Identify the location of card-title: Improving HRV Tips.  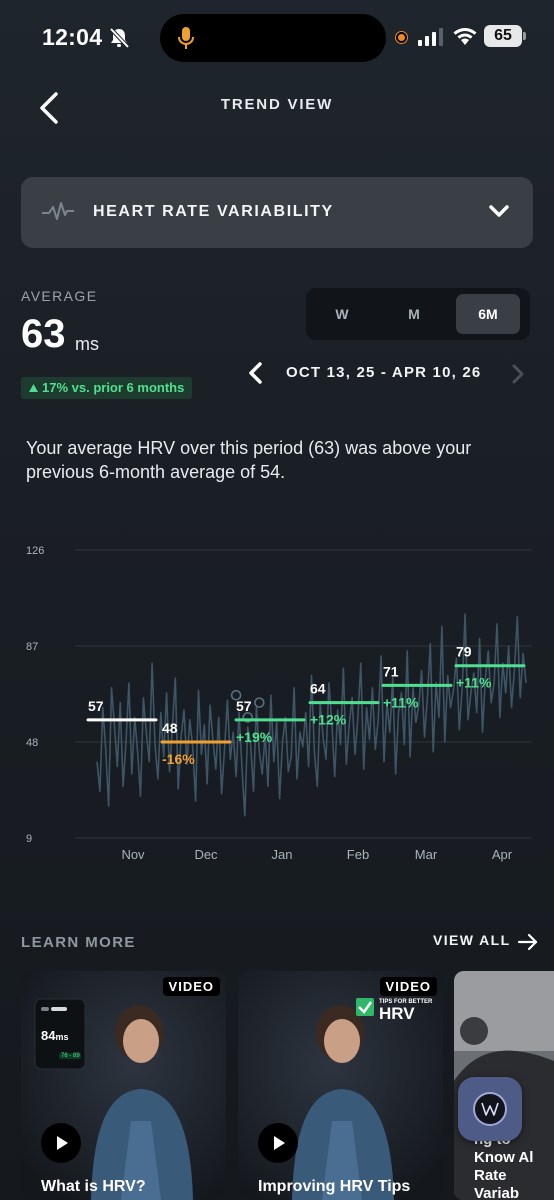
(334, 1186).